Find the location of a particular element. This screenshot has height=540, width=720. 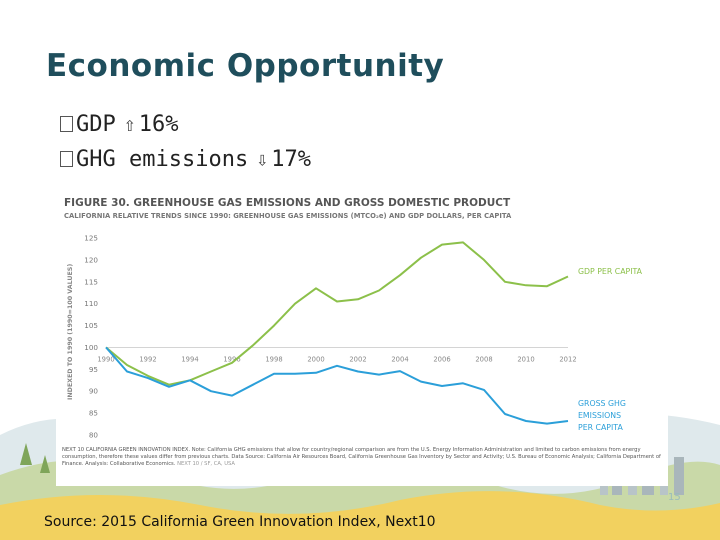

x-tick-label: 2012 is located at coordinates (567, 359).